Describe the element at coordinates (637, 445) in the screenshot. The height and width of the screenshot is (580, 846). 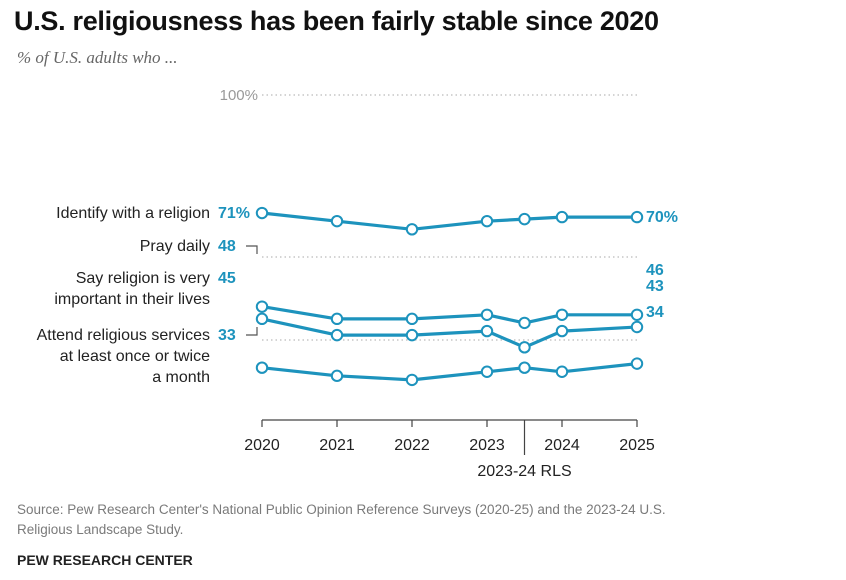
I see `x-tick-label-2025: 2025` at that location.